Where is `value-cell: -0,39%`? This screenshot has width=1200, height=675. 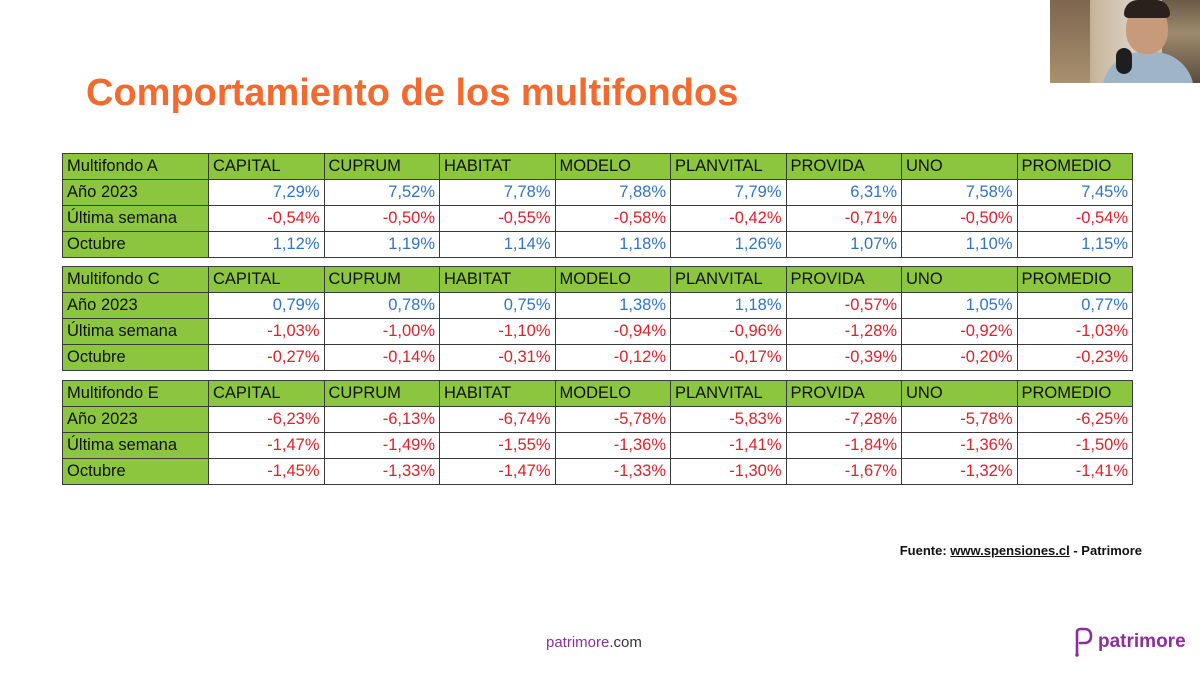 value-cell: -0,39% is located at coordinates (843, 357).